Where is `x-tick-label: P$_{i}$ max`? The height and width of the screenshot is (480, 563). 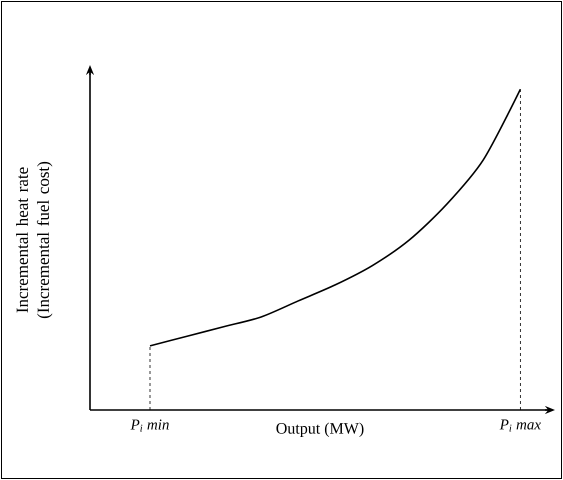
x-tick-label: P$_{i}$ max is located at coordinates (520, 426).